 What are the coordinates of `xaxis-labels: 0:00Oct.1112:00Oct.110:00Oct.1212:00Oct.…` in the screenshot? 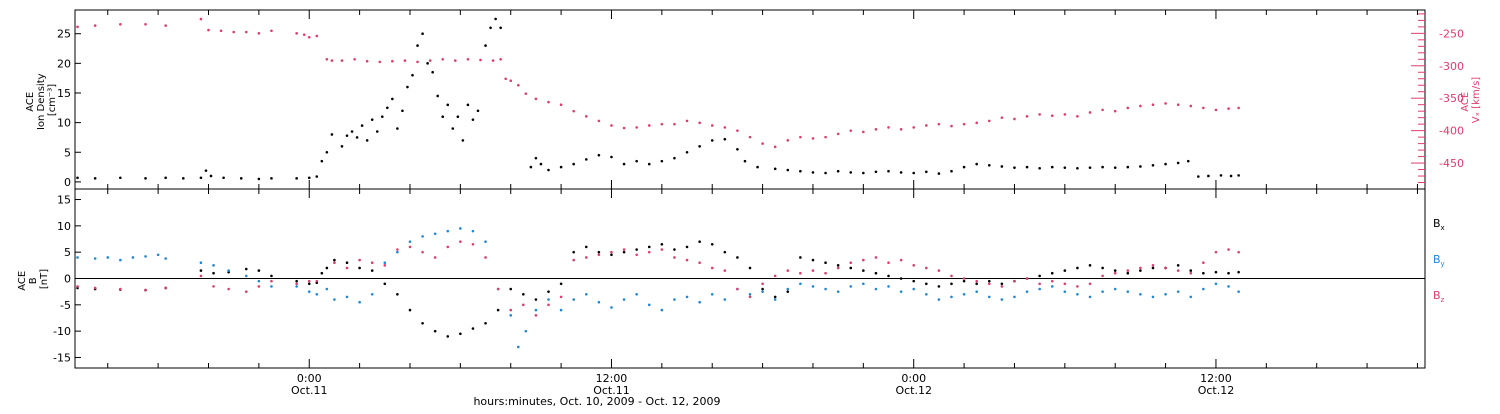 It's located at (762, 384).